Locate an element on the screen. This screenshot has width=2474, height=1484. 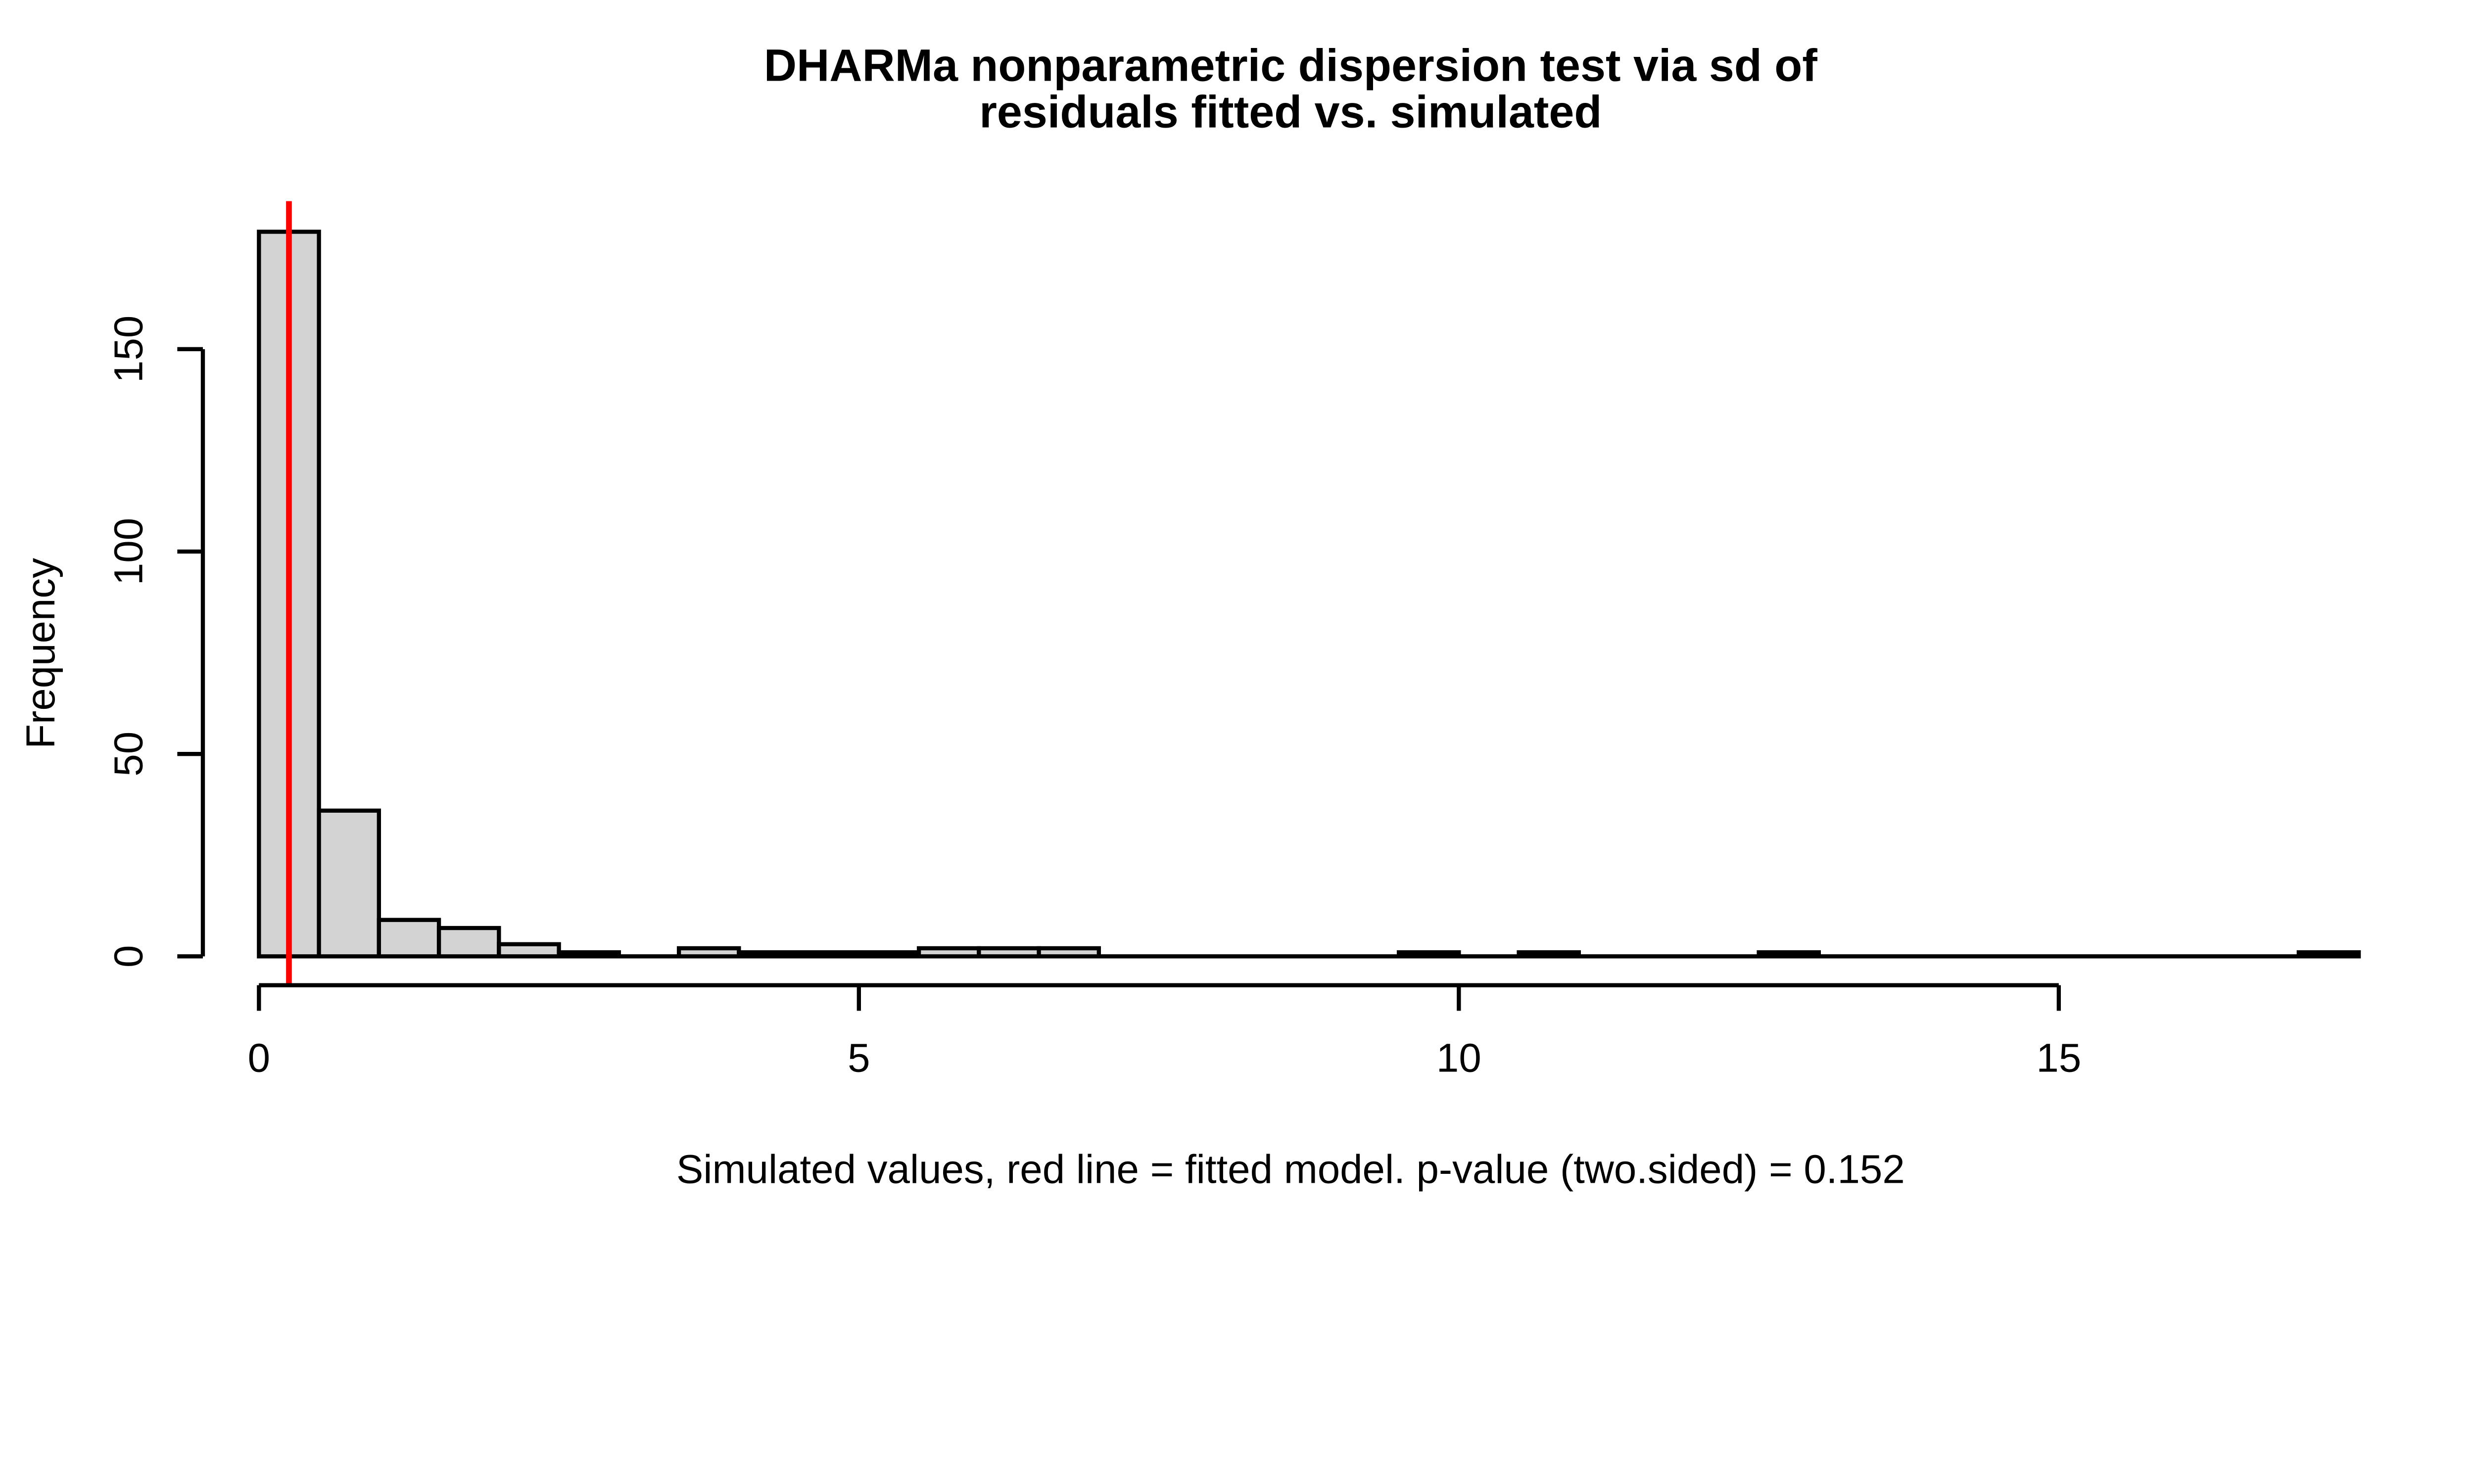
x-axis-tick-label: 10 is located at coordinates (1458, 1058).